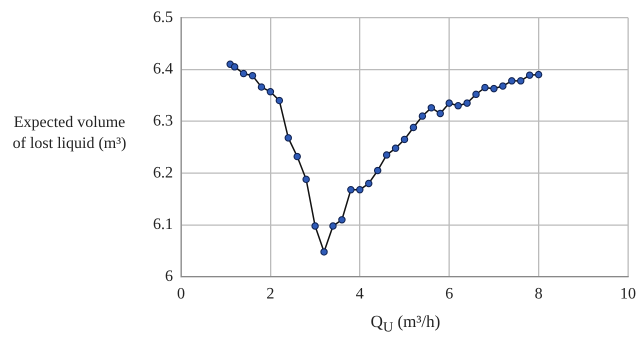 Image resolution: width=644 pixels, height=345 pixels. I want to click on y-tick-label: 6.4, so click(163, 69).